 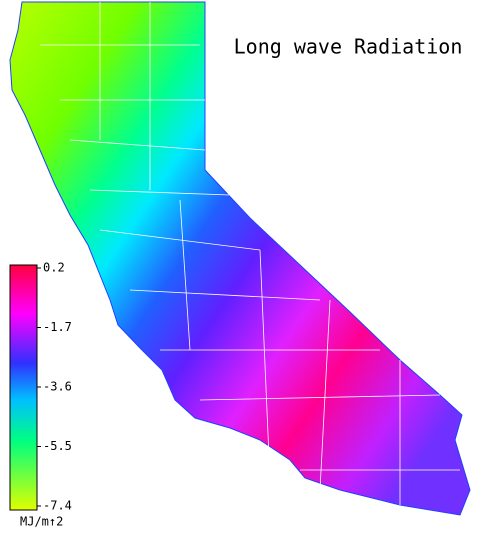 I want to click on colorbar-tick-label: -7.4, so click(x=57, y=506).